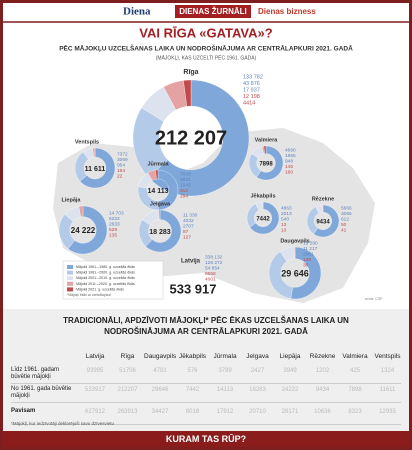 The image size is (412, 450). Describe the element at coordinates (105, 278) in the screenshot. I see `legend-label: Mājokļi 2001.–2010. g. uzceltās ēkās` at that location.